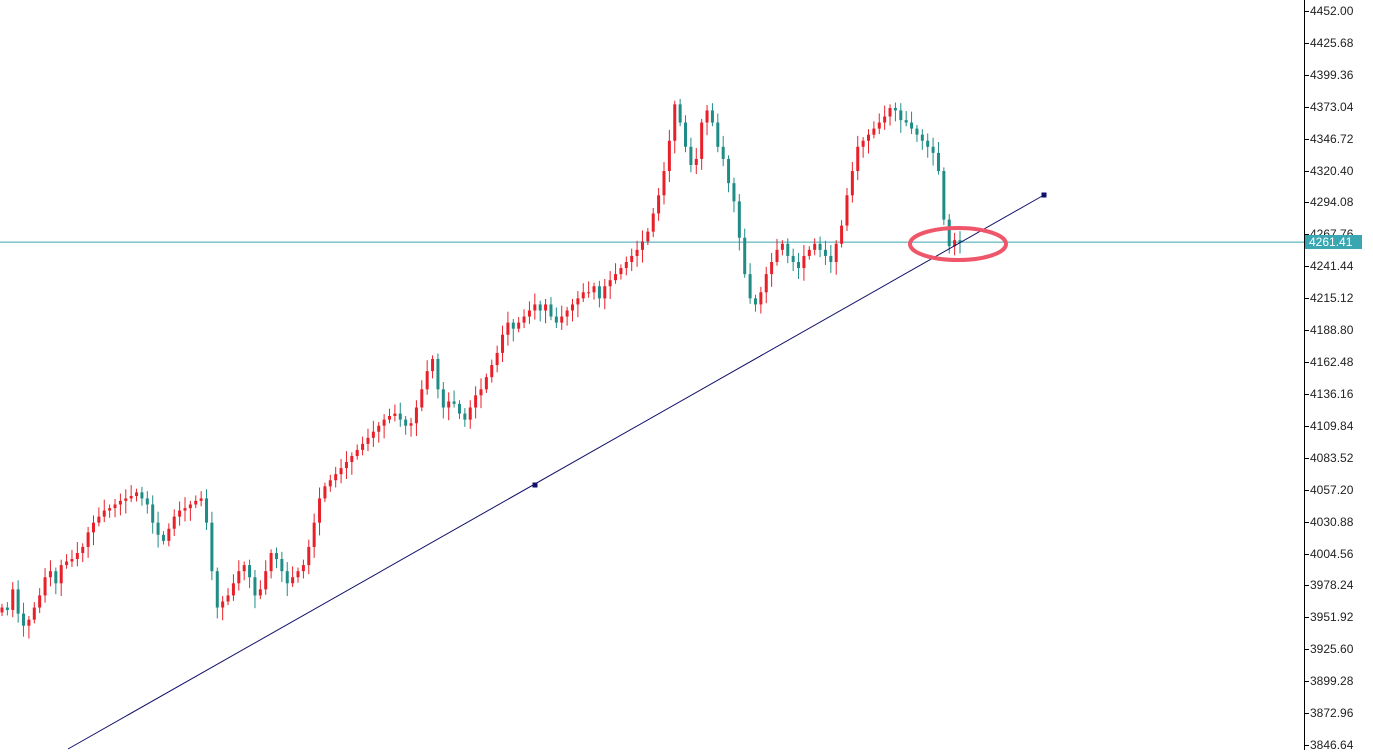 This screenshot has height=755, width=1373. What do you see at coordinates (1332, 489) in the screenshot?
I see `tick-label: 4057.20` at bounding box center [1332, 489].